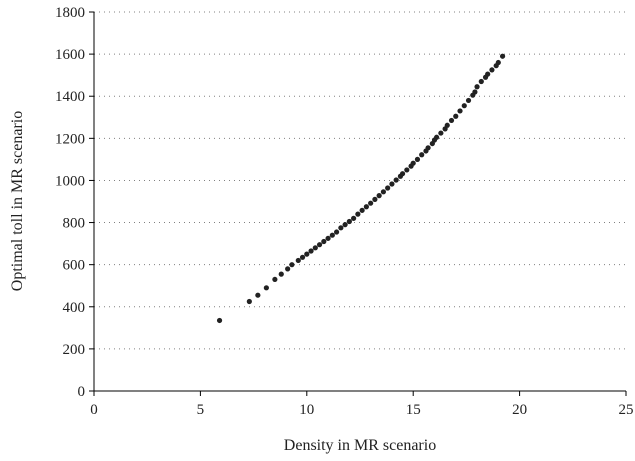 The width and height of the screenshot is (635, 461). Describe the element at coordinates (306, 410) in the screenshot. I see `x-tick-label: 10` at that location.